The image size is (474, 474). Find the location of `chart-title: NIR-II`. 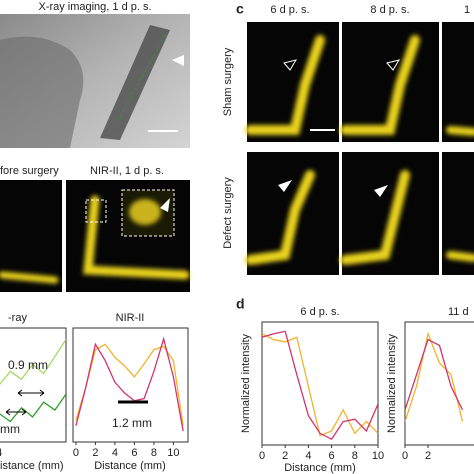

chart-title: NIR-II is located at coordinates (130, 318).